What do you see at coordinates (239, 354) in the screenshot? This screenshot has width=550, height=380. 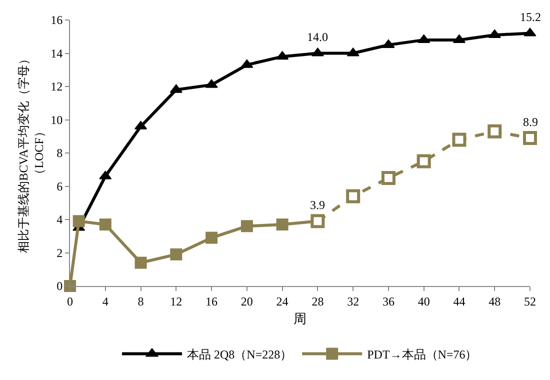 I see `legend-label: 本品 2Q8（N=228）` at bounding box center [239, 354].